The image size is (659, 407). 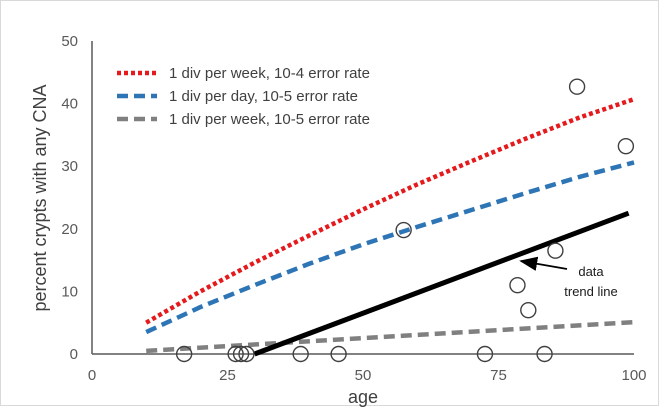 I want to click on annotation-line-1: data, so click(x=591, y=271).